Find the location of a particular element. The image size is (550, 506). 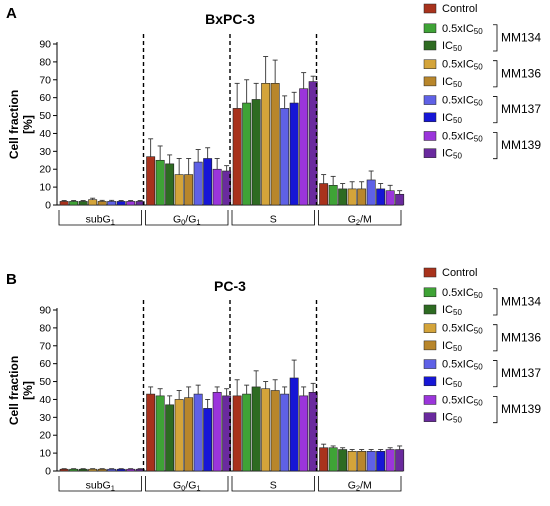

y-axis-label: Cell fraction [%] is located at coordinates (21, 390).